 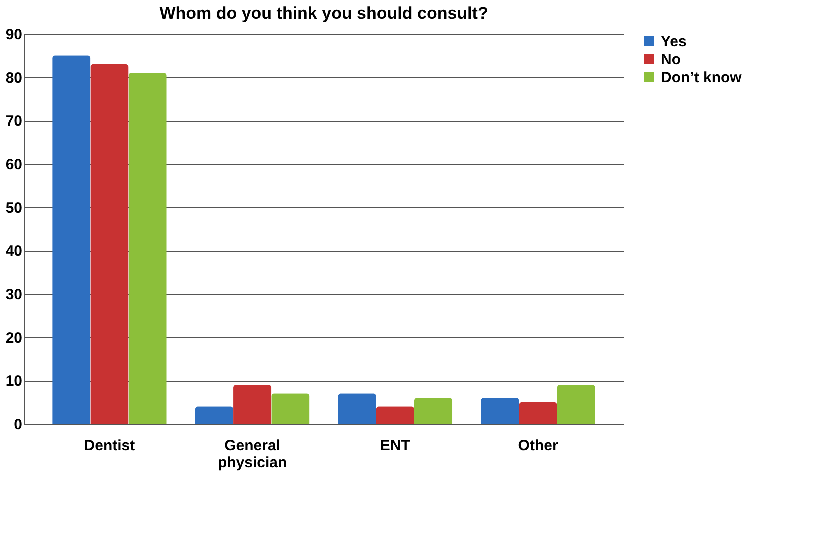 I want to click on x-tick-label: General physician, so click(x=253, y=455).